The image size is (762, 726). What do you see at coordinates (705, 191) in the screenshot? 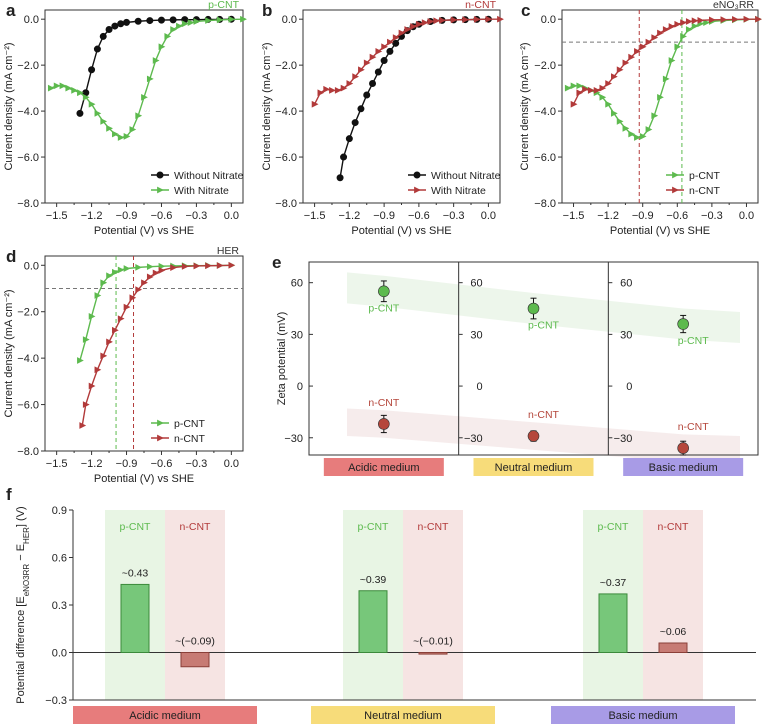
I see `legend-label: n-CNT` at bounding box center [705, 191].